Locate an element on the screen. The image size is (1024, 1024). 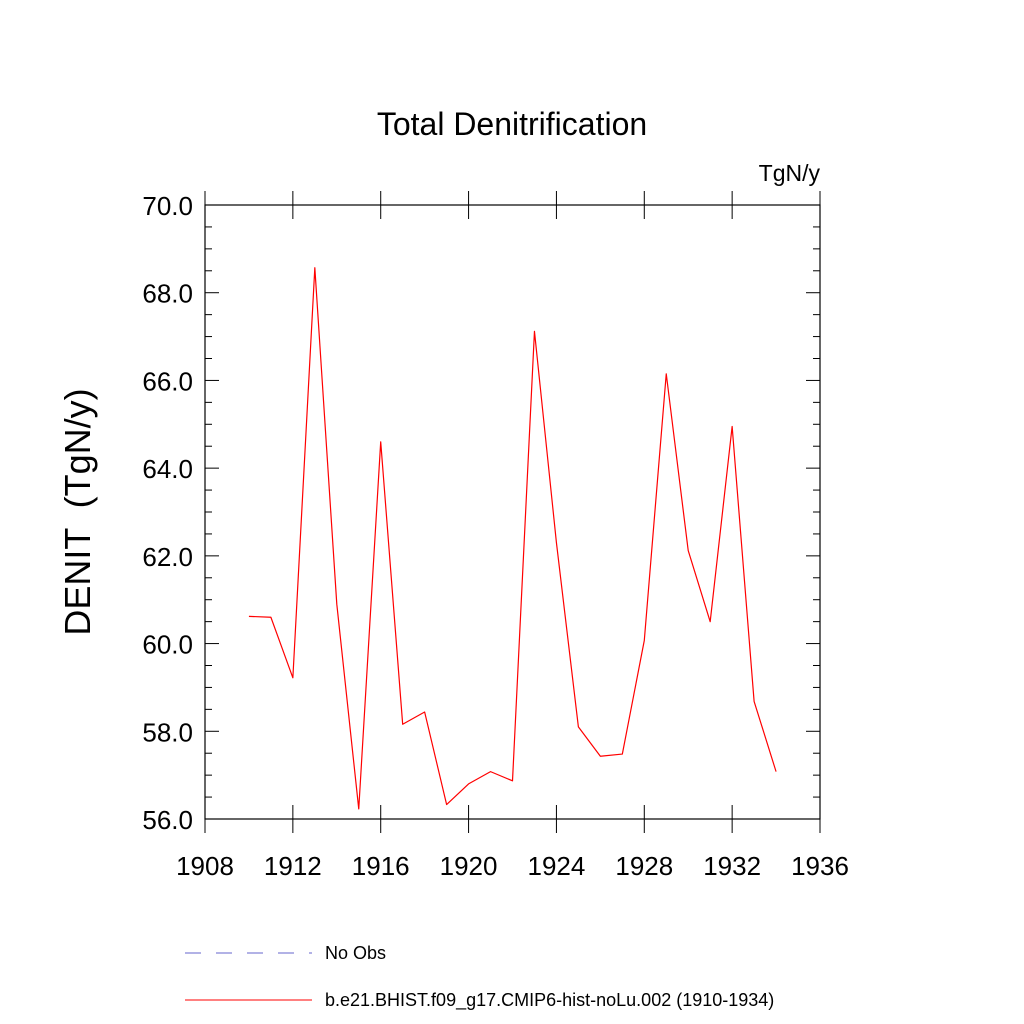
x-tick-label: 1924 is located at coordinates (557, 866).